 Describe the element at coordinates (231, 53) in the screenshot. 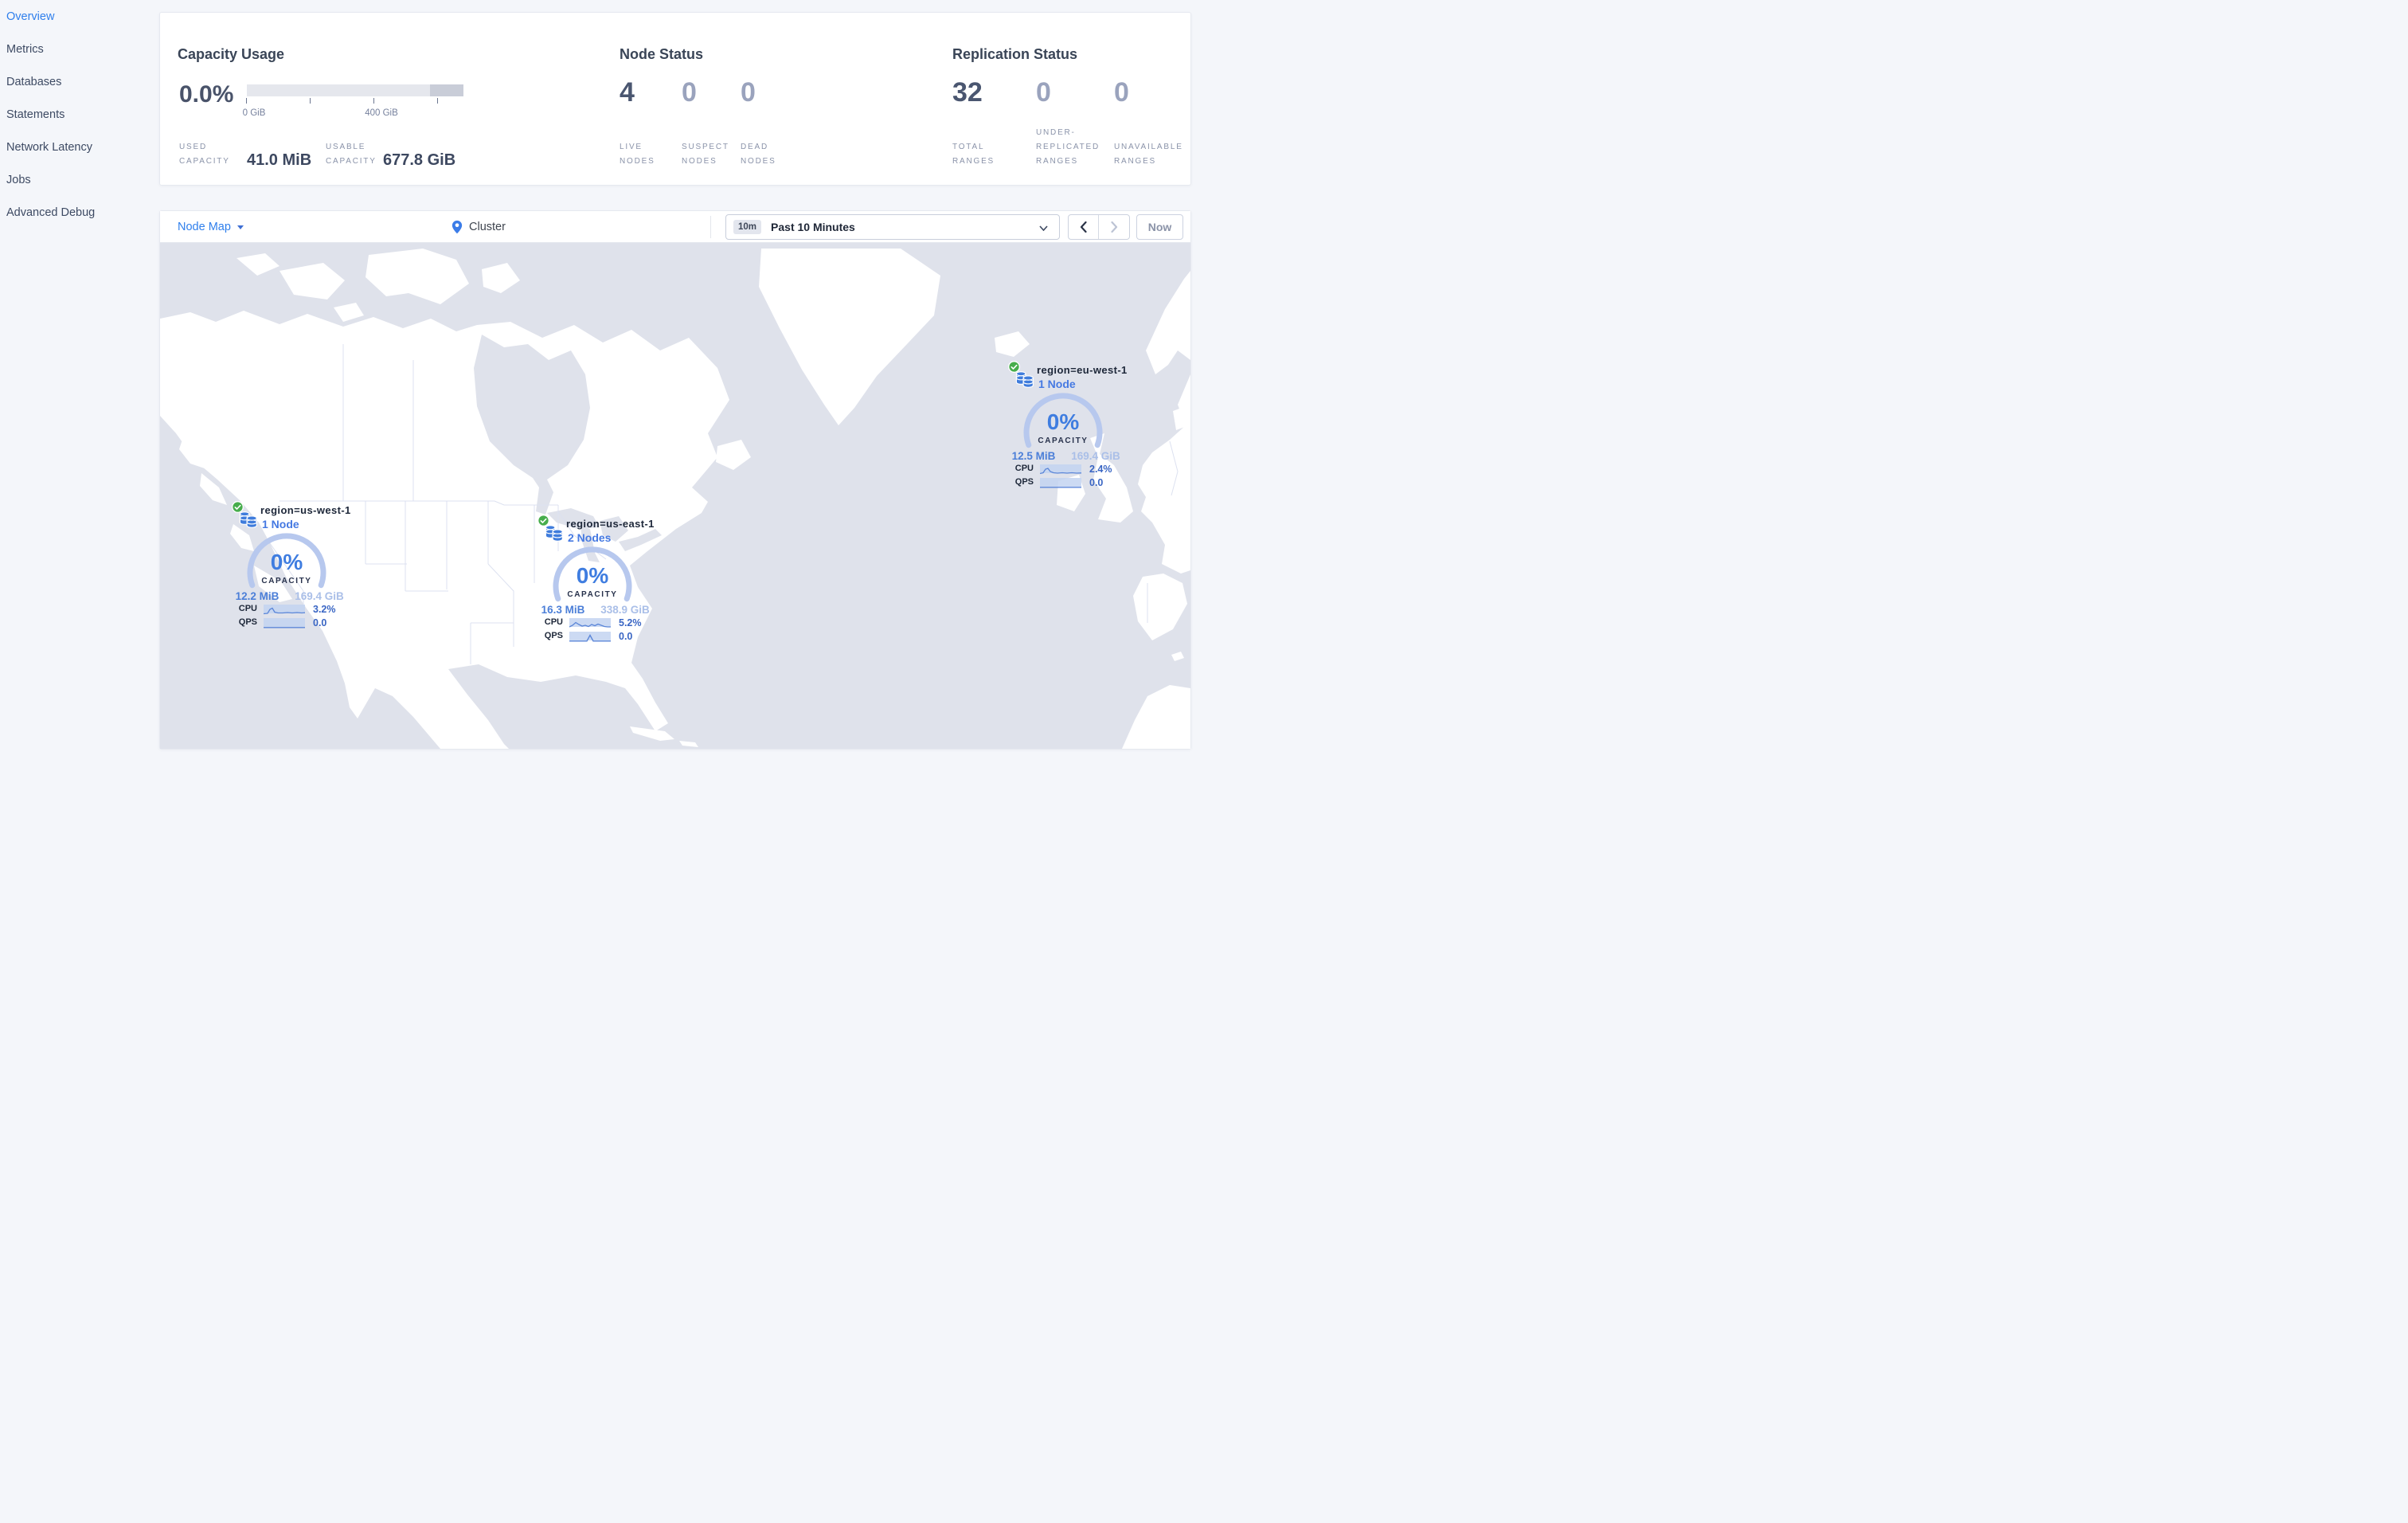

I see `capacity-usage-title: Capacity Usage` at that location.